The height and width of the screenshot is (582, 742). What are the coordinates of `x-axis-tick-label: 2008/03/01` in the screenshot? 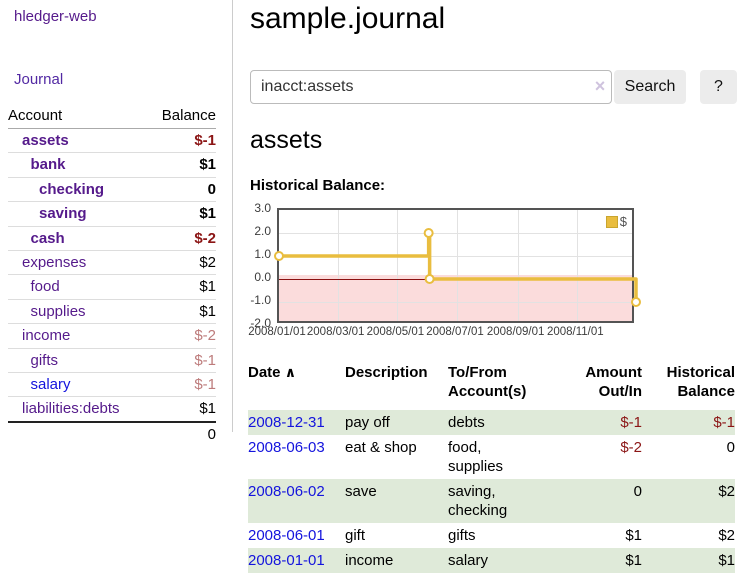 It's located at (335, 332).